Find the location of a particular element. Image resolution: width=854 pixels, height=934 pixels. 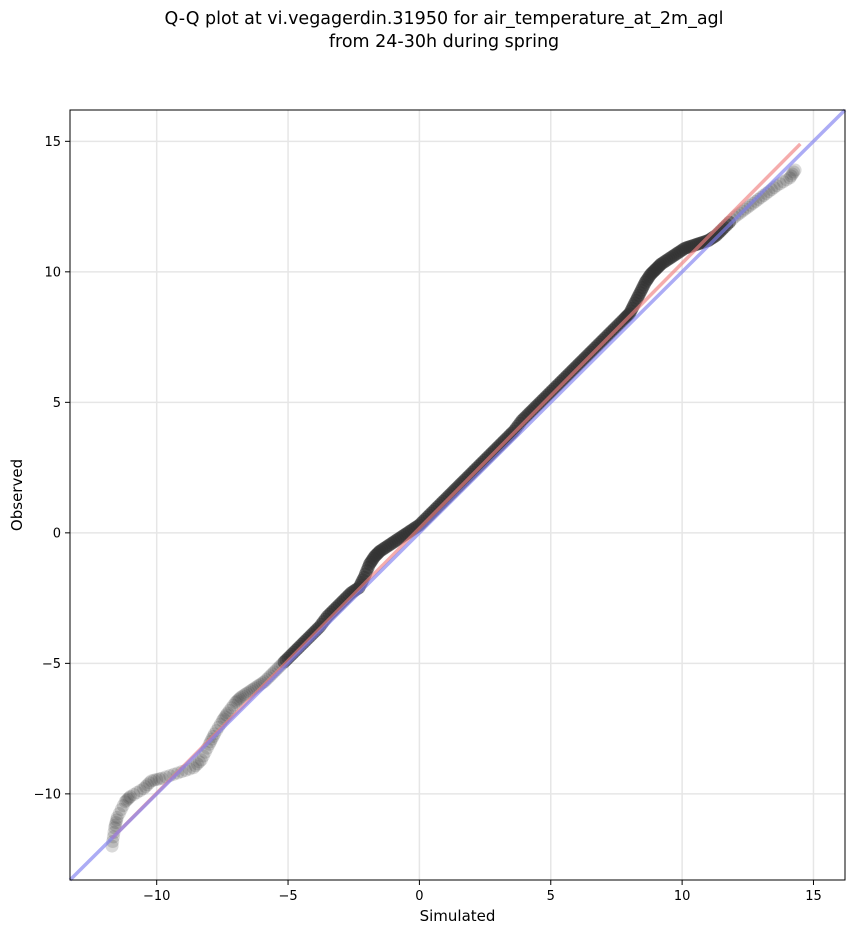

y-tick-label: −10 is located at coordinates (47, 794).